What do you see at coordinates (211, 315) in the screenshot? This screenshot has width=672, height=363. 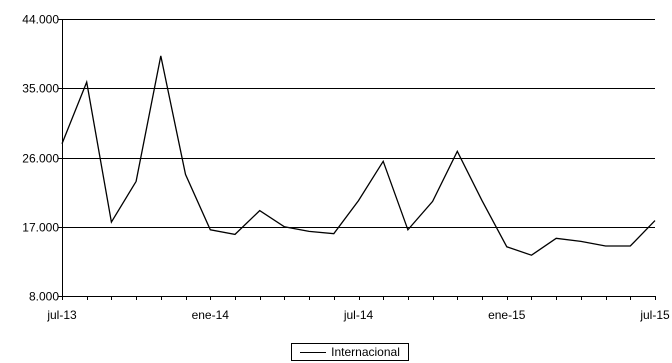 I see `x-tick-label: ene-14` at bounding box center [211, 315].